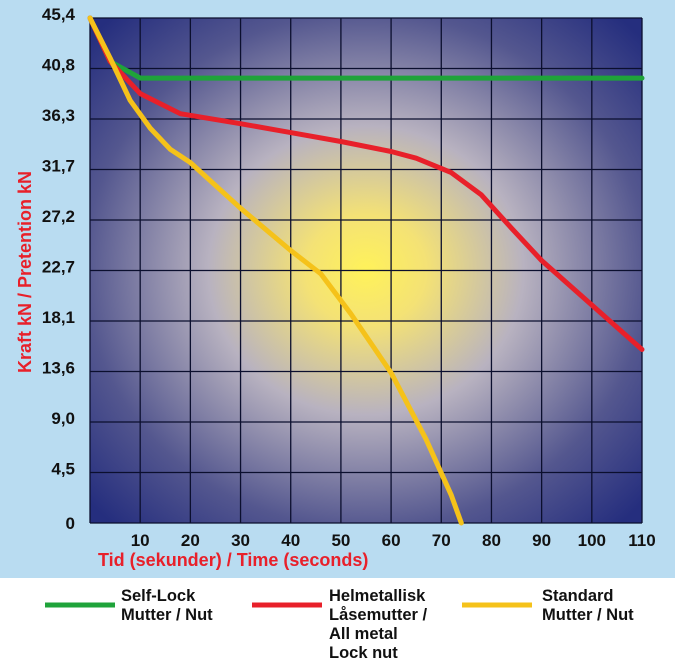 The width and height of the screenshot is (675, 667). Describe the element at coordinates (58, 368) in the screenshot. I see `y-tick-label: 13,6` at that location.